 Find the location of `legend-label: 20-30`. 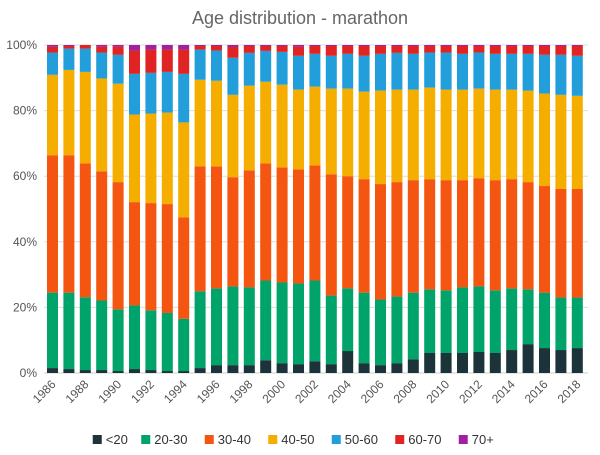

legend-label: 20-30 is located at coordinates (170, 439).